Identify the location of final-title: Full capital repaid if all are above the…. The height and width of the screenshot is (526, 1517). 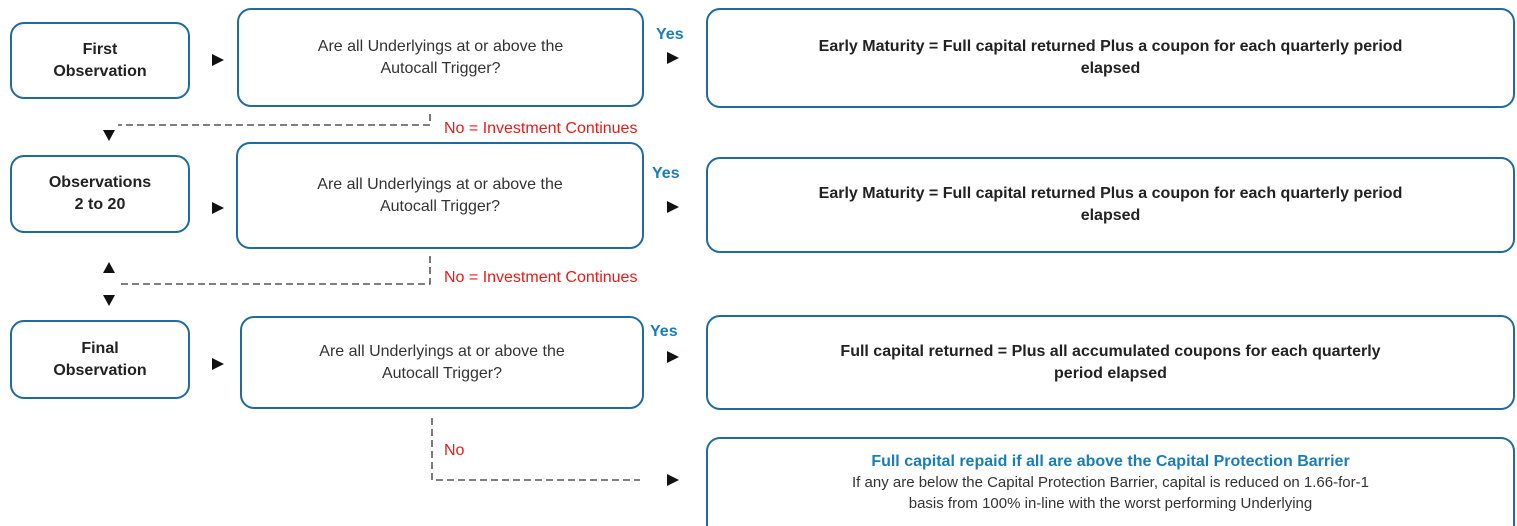
(1110, 461).